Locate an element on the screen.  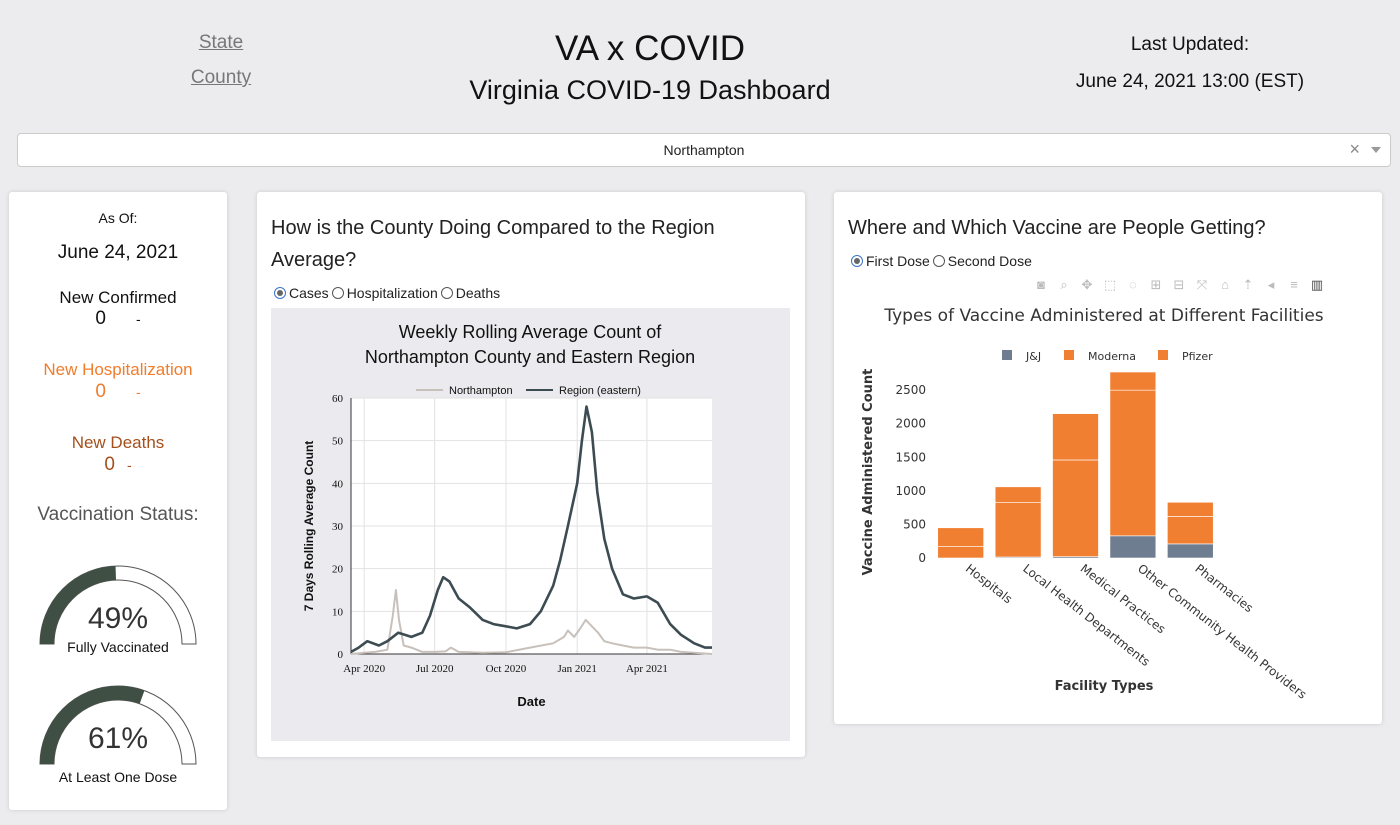
y-tick-label: 40 is located at coordinates (338, 484).